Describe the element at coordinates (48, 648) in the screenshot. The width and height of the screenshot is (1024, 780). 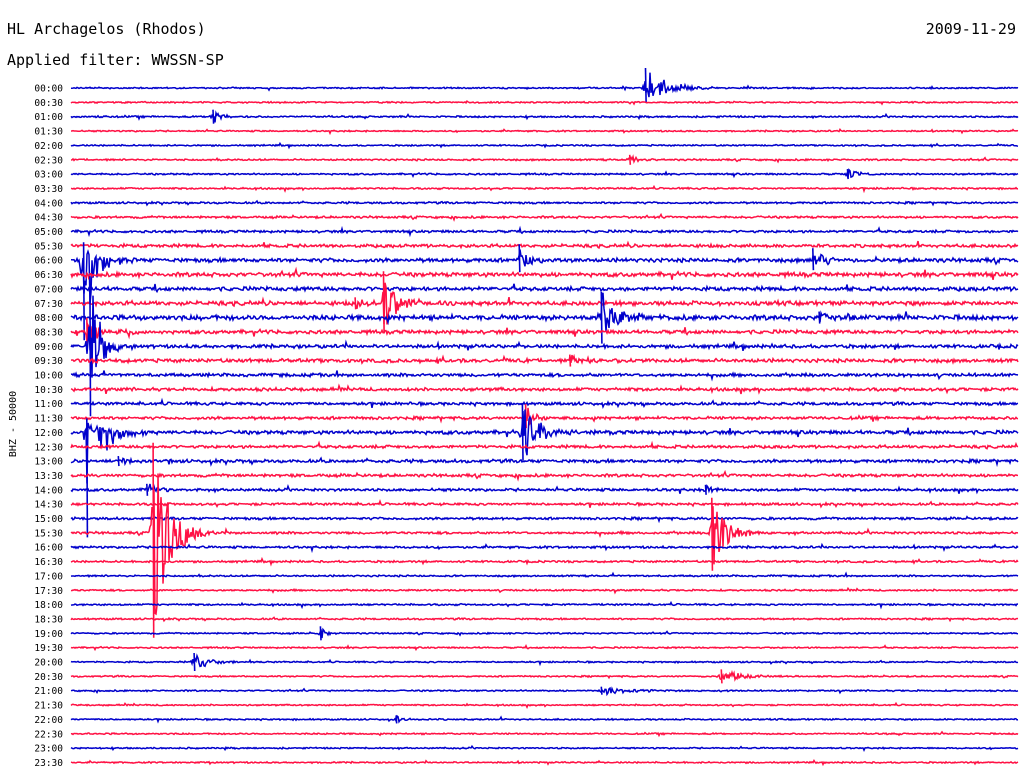
I see `row-time-label: 19:30` at that location.